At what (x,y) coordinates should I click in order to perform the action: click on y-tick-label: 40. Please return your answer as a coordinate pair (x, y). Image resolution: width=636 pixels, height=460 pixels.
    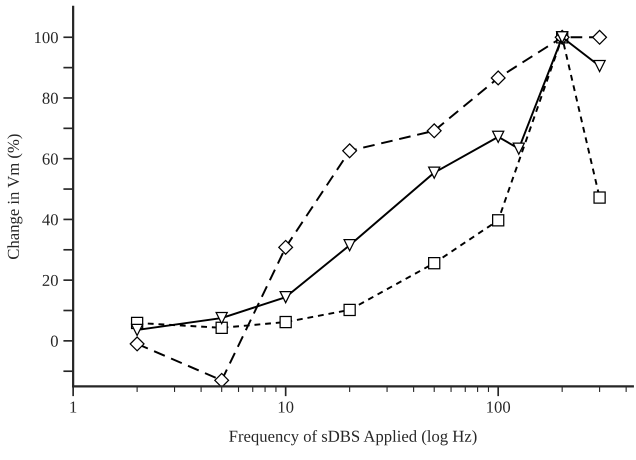
    Looking at the image, I should click on (50, 220).